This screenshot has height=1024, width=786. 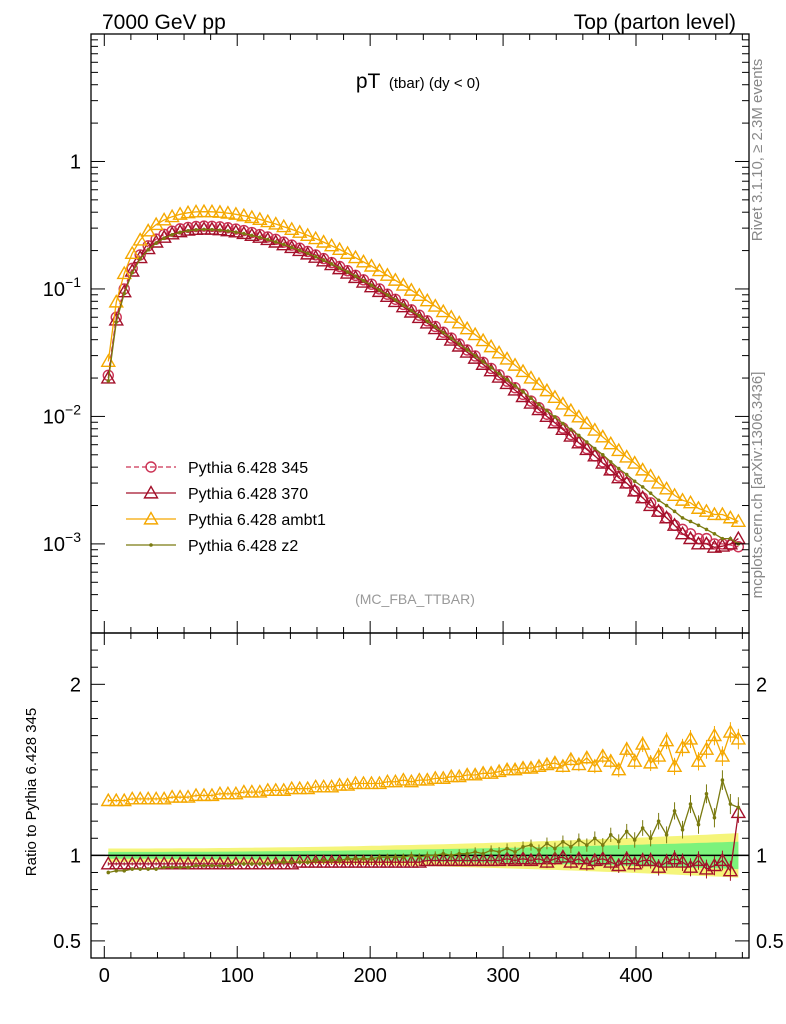 What do you see at coordinates (62, 542) in the screenshot?
I see `y-tick-label: 10⁻³` at bounding box center [62, 542].